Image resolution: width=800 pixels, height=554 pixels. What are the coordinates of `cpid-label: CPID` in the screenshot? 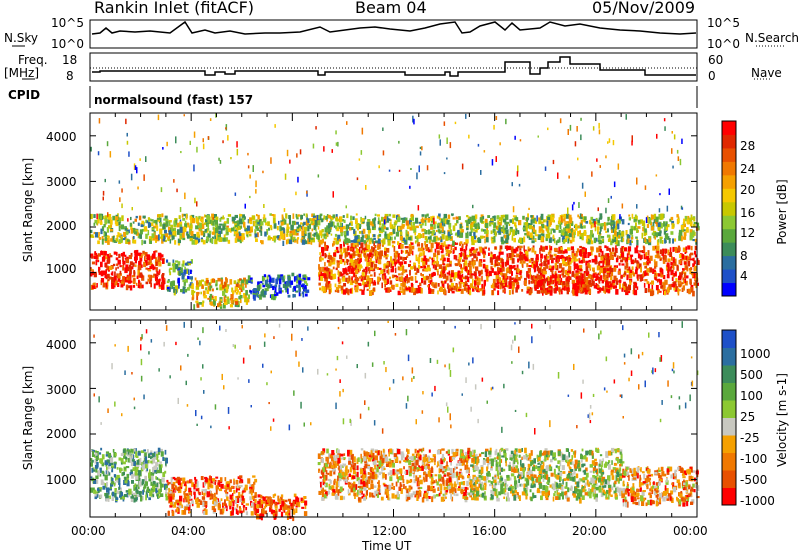 It's located at (24, 95).